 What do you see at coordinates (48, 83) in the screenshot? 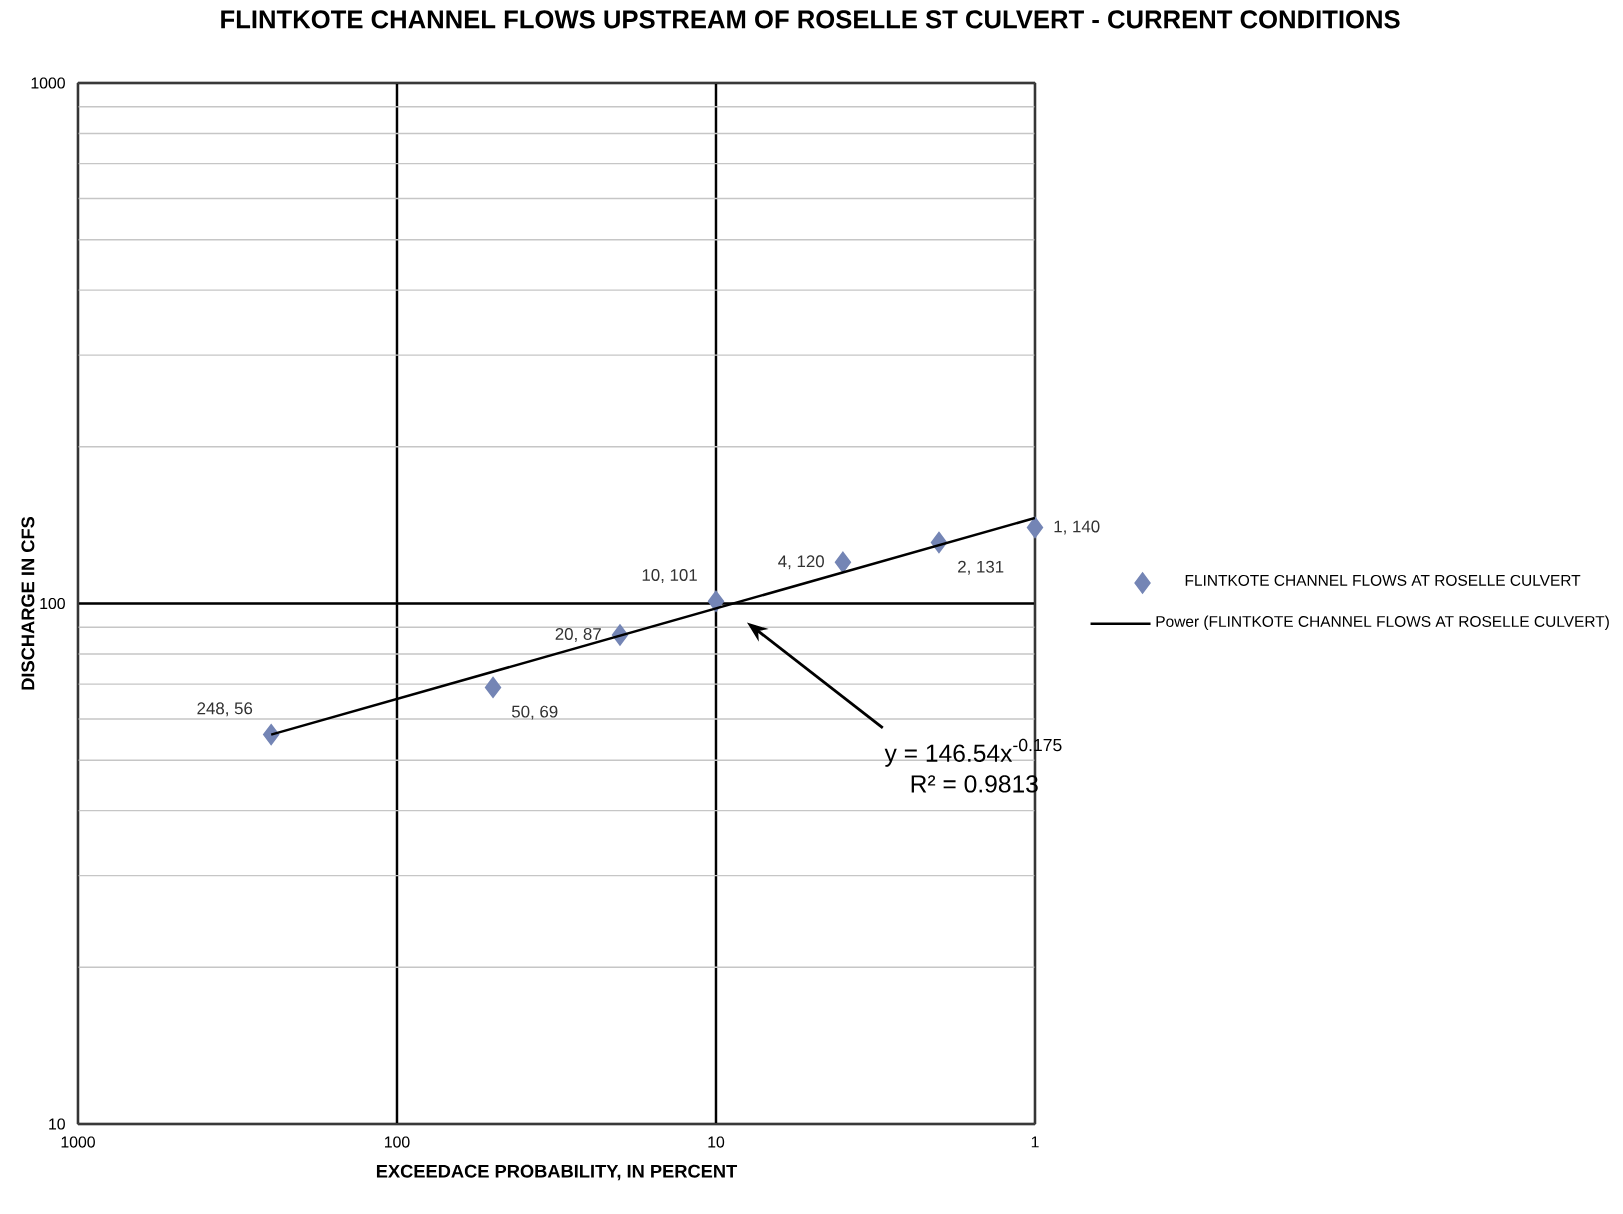
I see `y-tick-label: 1000` at bounding box center [48, 83].